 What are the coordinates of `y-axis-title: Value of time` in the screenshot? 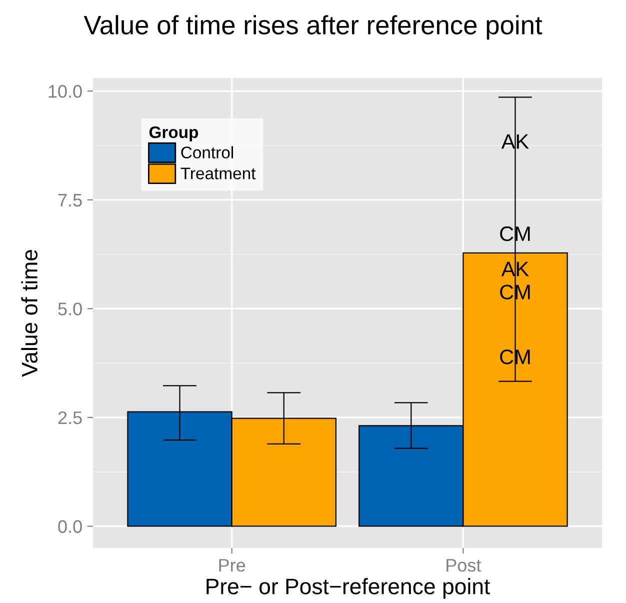 It's located at (29, 313).